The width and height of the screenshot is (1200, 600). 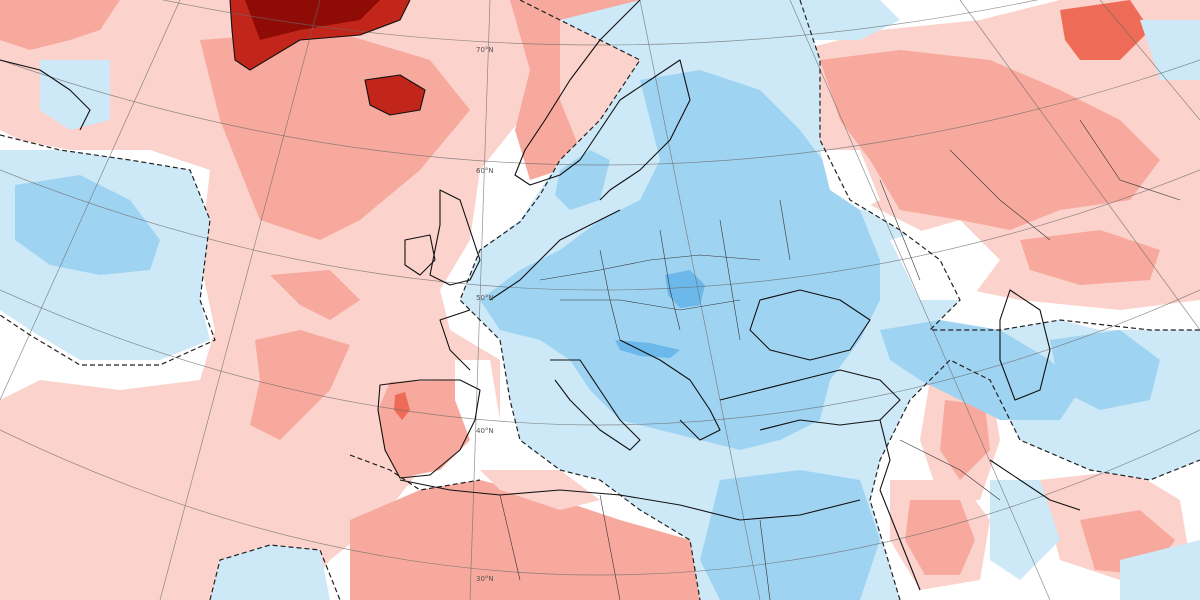 What do you see at coordinates (270, 572) in the screenshot?
I see `canary-cold-weak` at bounding box center [270, 572].